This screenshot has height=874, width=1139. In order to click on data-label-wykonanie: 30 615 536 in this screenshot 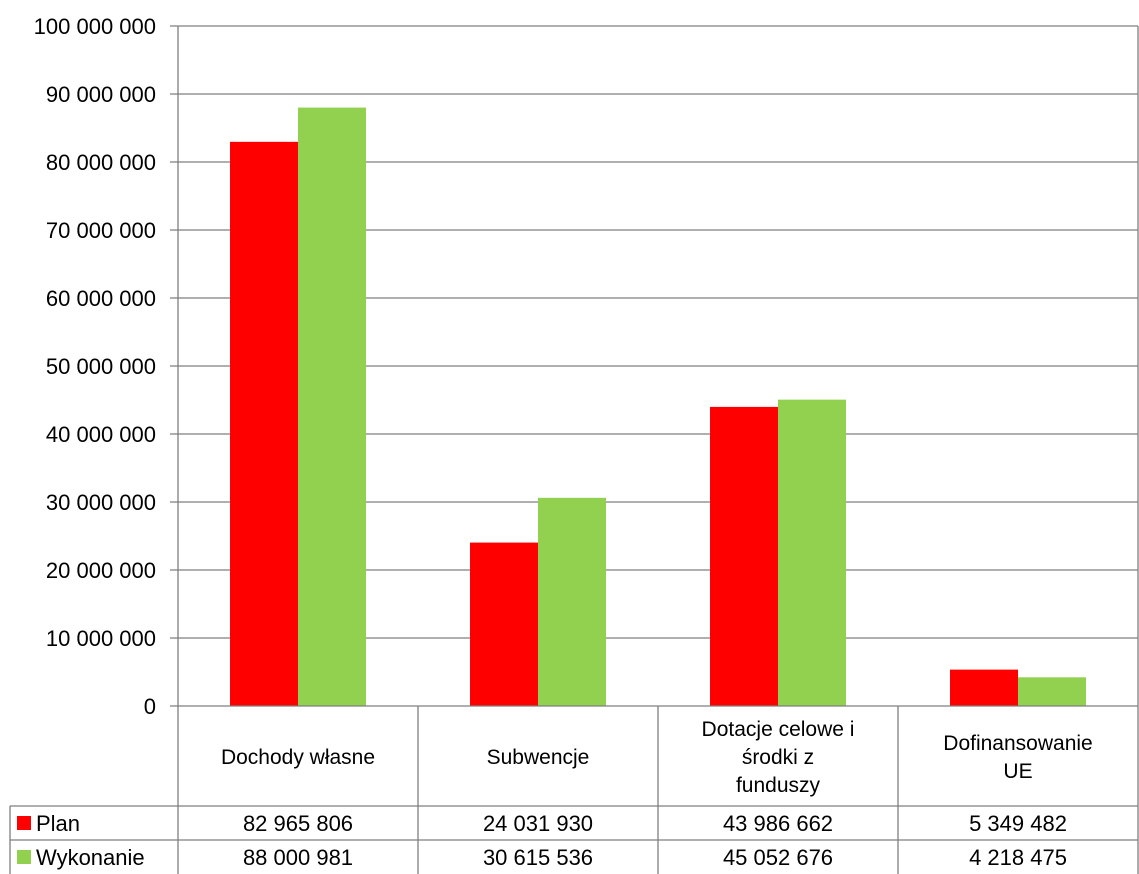, I will do `click(538, 857)`.